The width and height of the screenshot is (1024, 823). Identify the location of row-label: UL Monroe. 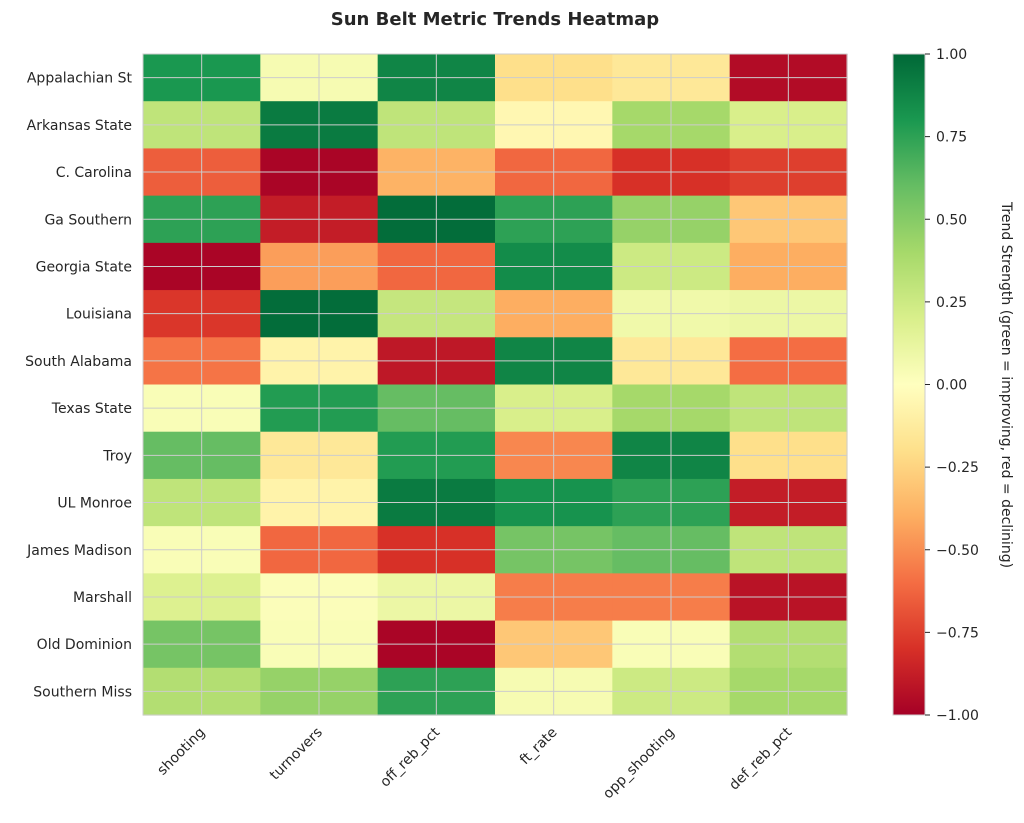
(94, 504).